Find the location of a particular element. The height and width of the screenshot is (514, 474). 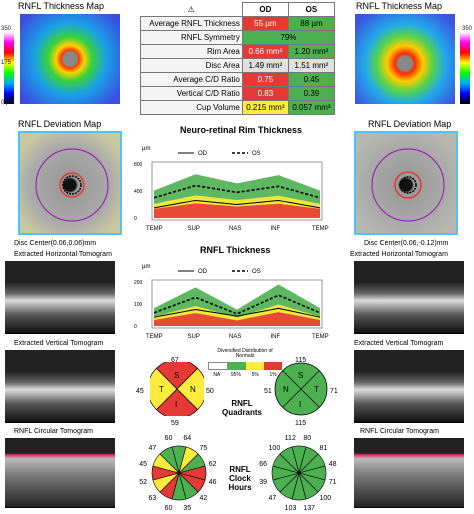

rnfl-od-line is located at coordinates (237, 312).